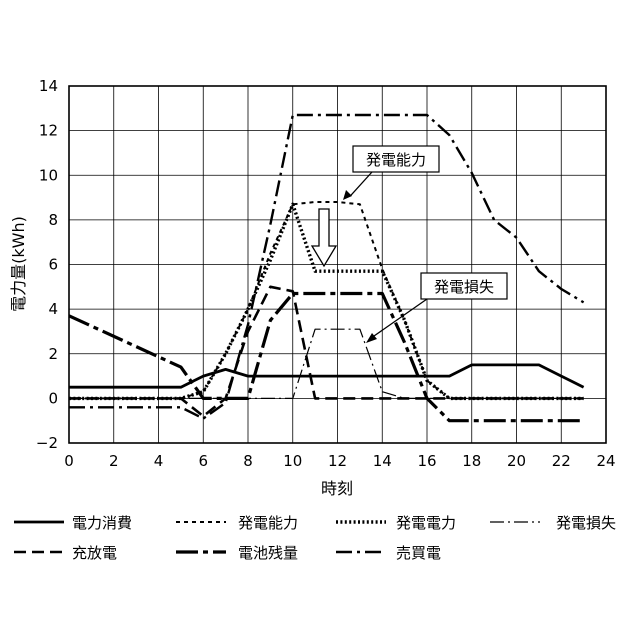  Describe the element at coordinates (396, 160) in the screenshot. I see `callout-label: 発電能力` at that location.